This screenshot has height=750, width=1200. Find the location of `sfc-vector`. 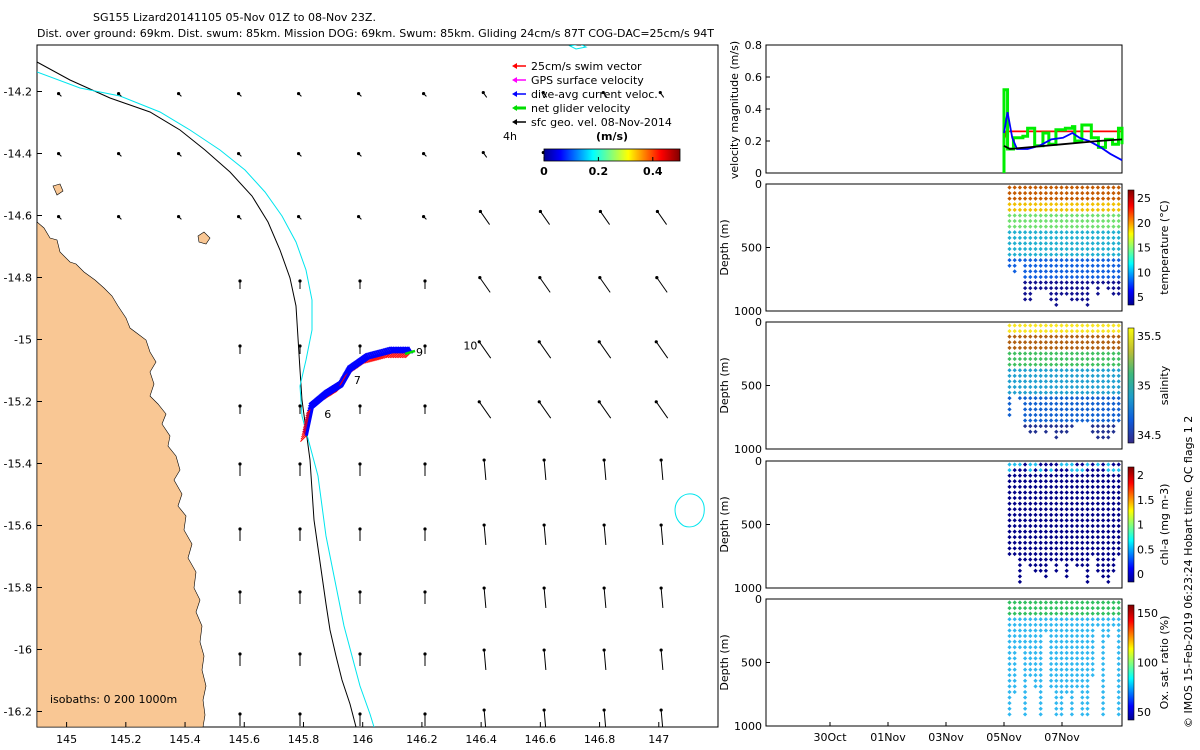

sfc-vector is located at coordinates (662, 218).